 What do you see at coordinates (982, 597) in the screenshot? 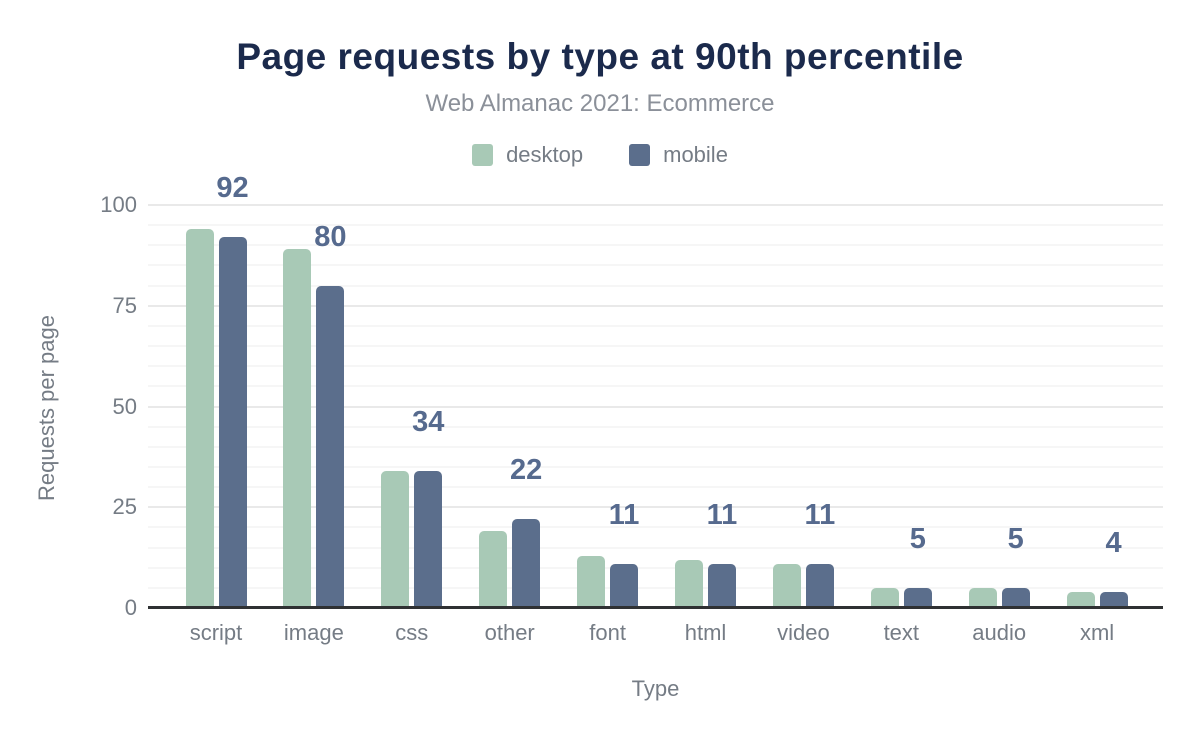
I see `bar-desktop-audio` at bounding box center [982, 597].